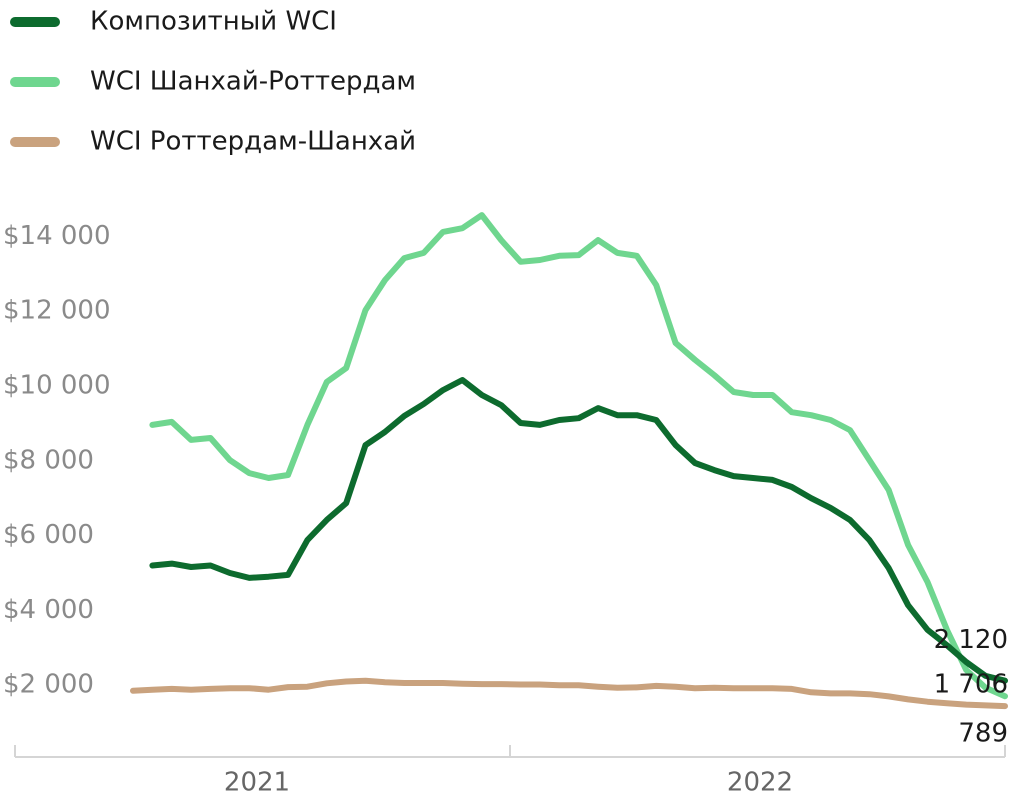 The width and height of the screenshot is (1010, 807). Describe the element at coordinates (48, 610) in the screenshot. I see `y-tick-label: $4 000` at that location.